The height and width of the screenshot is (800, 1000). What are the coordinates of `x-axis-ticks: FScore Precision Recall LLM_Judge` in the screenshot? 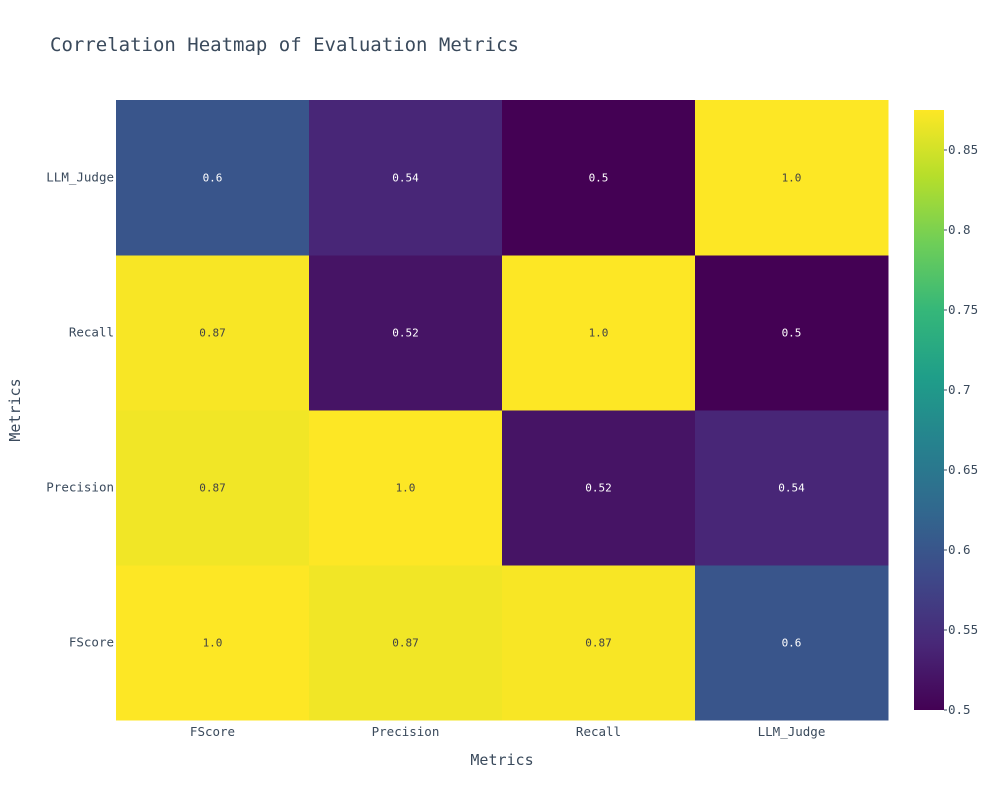 It's located at (507, 731).